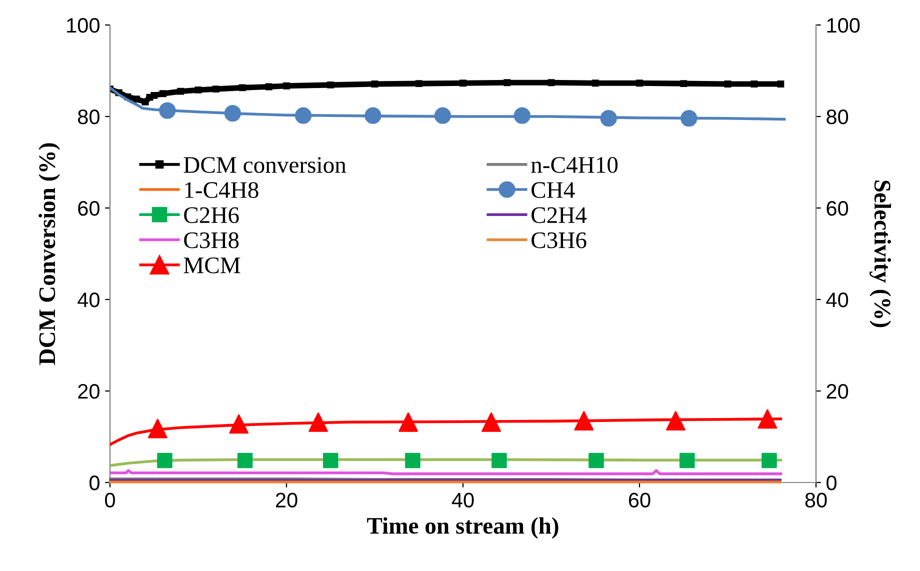  Describe the element at coordinates (837, 117) in the screenshot. I see `y2-tick-label: 80` at that location.